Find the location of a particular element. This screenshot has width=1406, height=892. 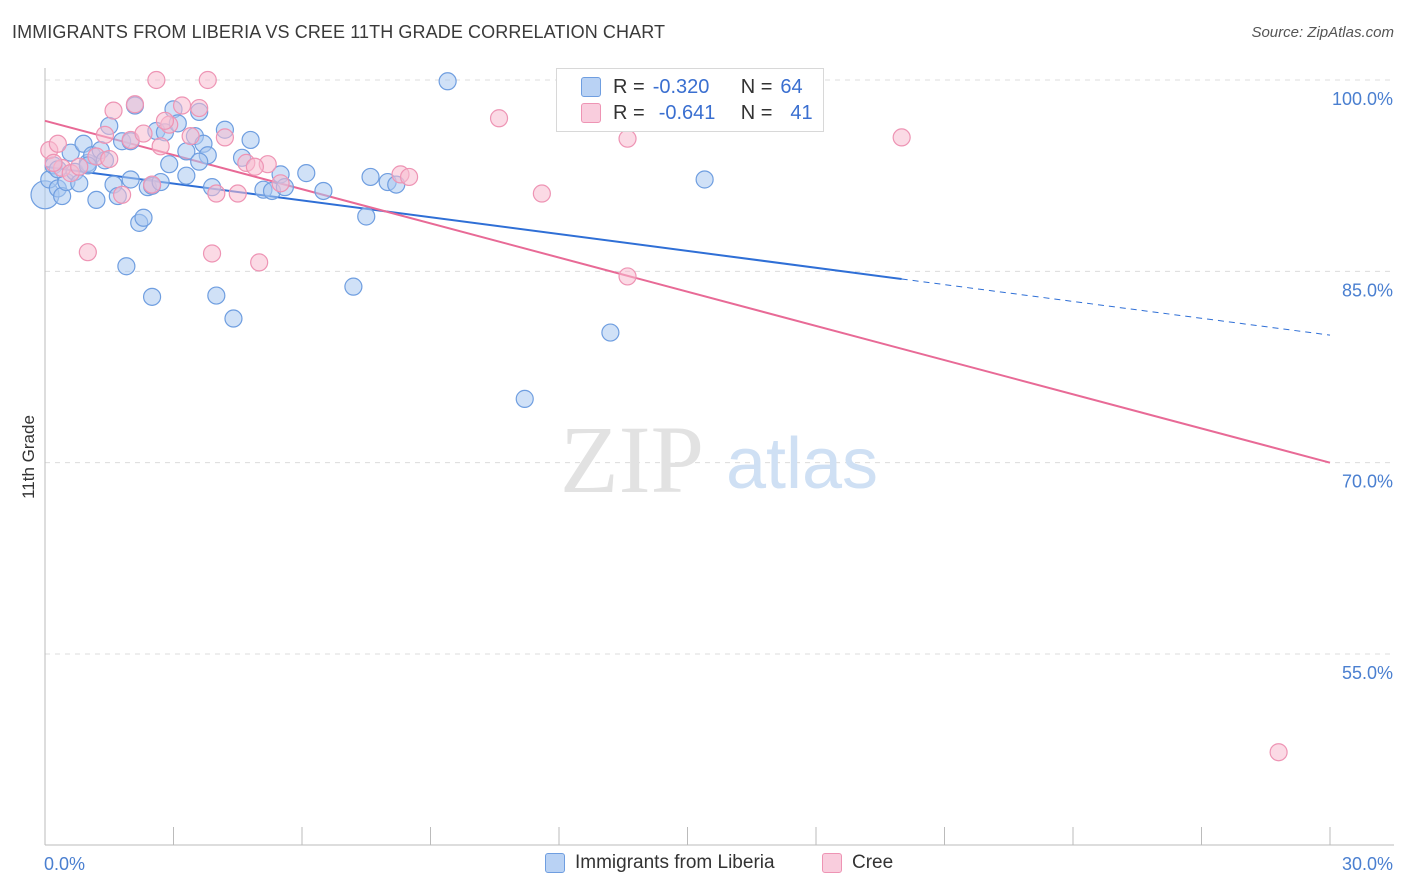

stats-legend: R = -0.320 N = 64 R = -0.641 N = 41 is located at coordinates (690, 100).